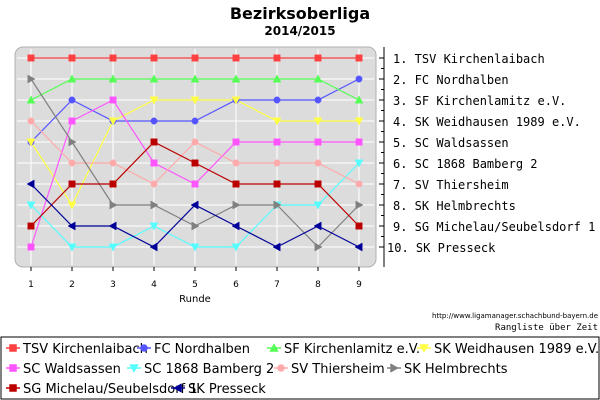  I want to click on legend-entry: TSV Kirchenlaibach, so click(85, 349).